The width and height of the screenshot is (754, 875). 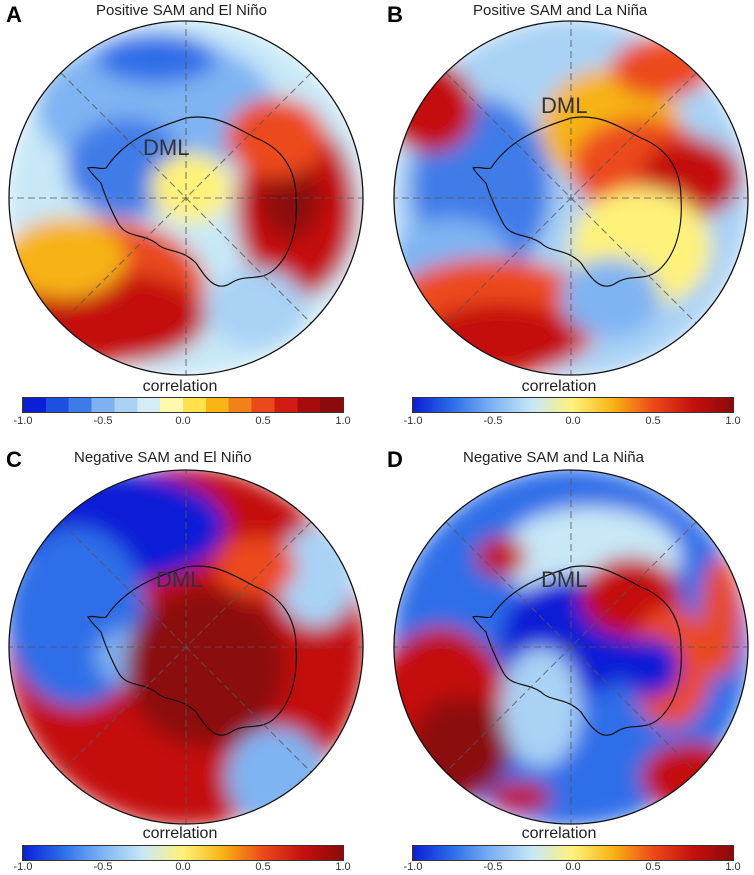 What do you see at coordinates (14, 14) in the screenshot?
I see `panel-letter: A` at bounding box center [14, 14].